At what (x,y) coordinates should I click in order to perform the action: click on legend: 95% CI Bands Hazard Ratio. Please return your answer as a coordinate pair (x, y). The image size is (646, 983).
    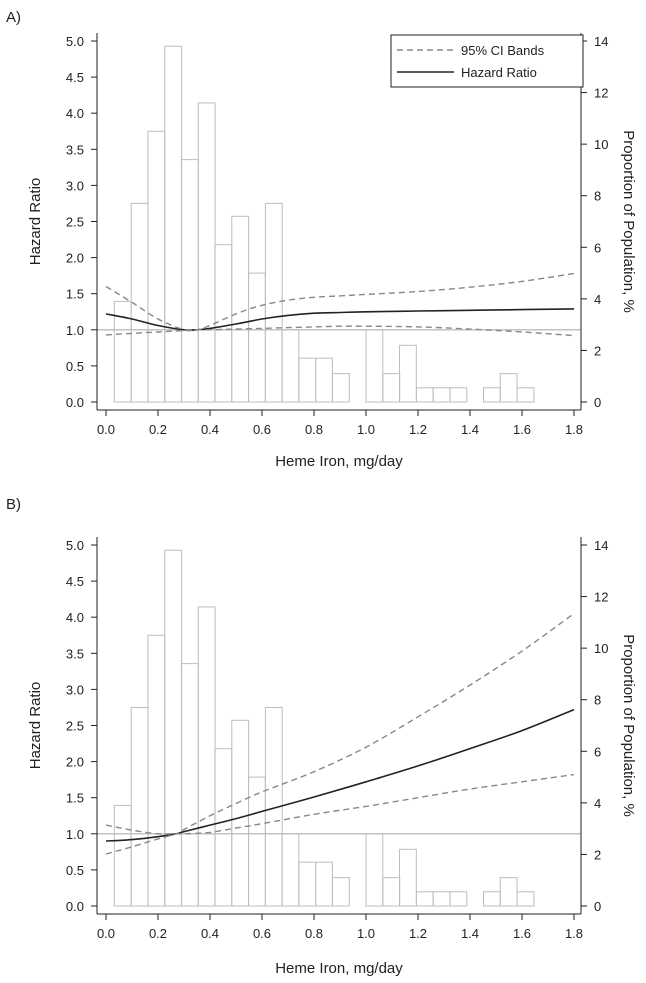
    Looking at the image, I should click on (487, 61).